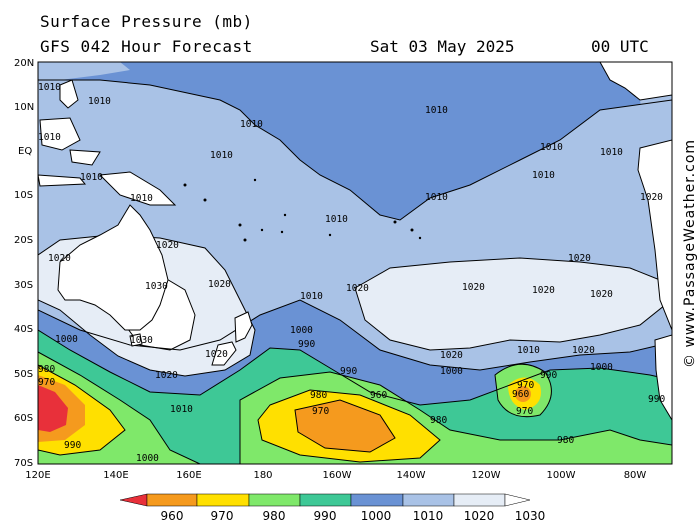 Image resolution: width=700 pixels, height=529 pixels. I want to click on sulawesi, so click(85, 157).